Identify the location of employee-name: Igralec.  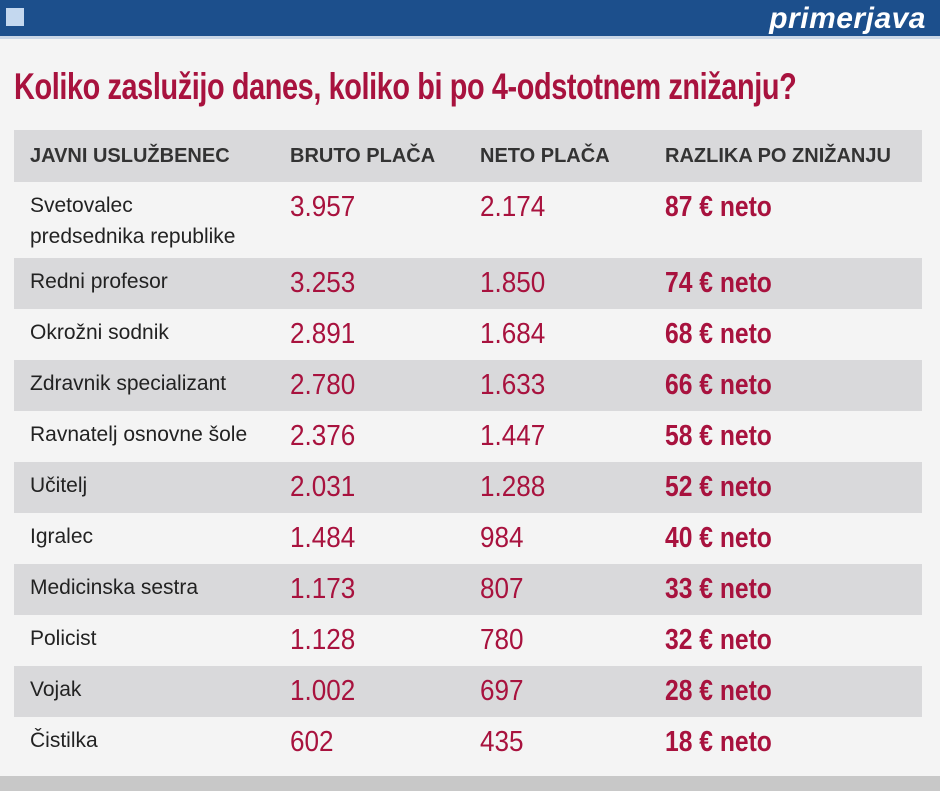
(62, 536).